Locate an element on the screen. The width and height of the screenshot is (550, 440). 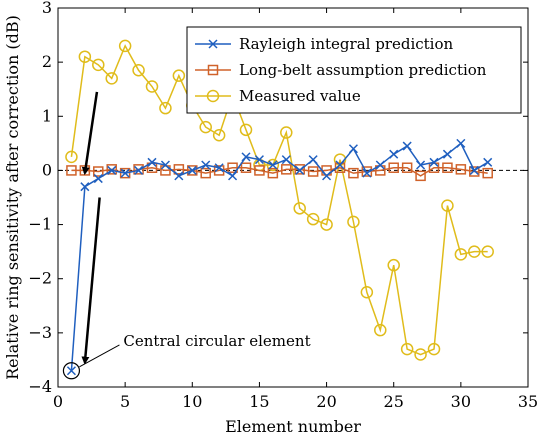
annotation-label: Central circular element is located at coordinates (216, 341).